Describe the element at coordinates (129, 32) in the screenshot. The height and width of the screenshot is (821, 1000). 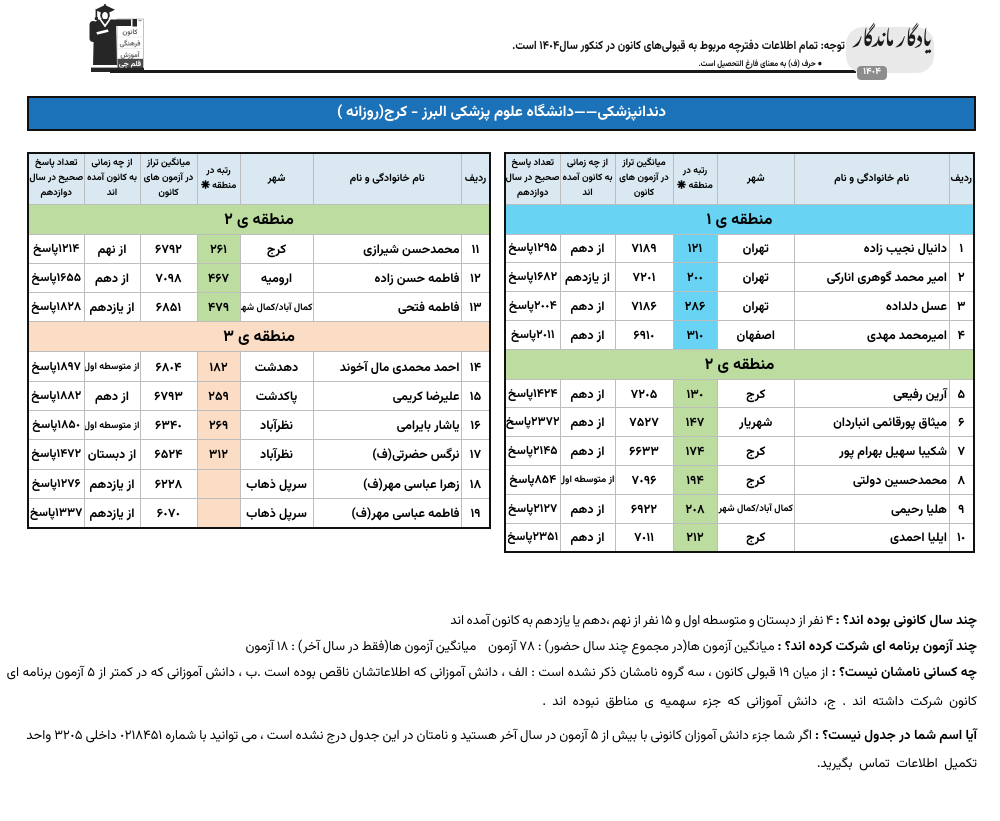
I see `svg-text: کانون` at that location.